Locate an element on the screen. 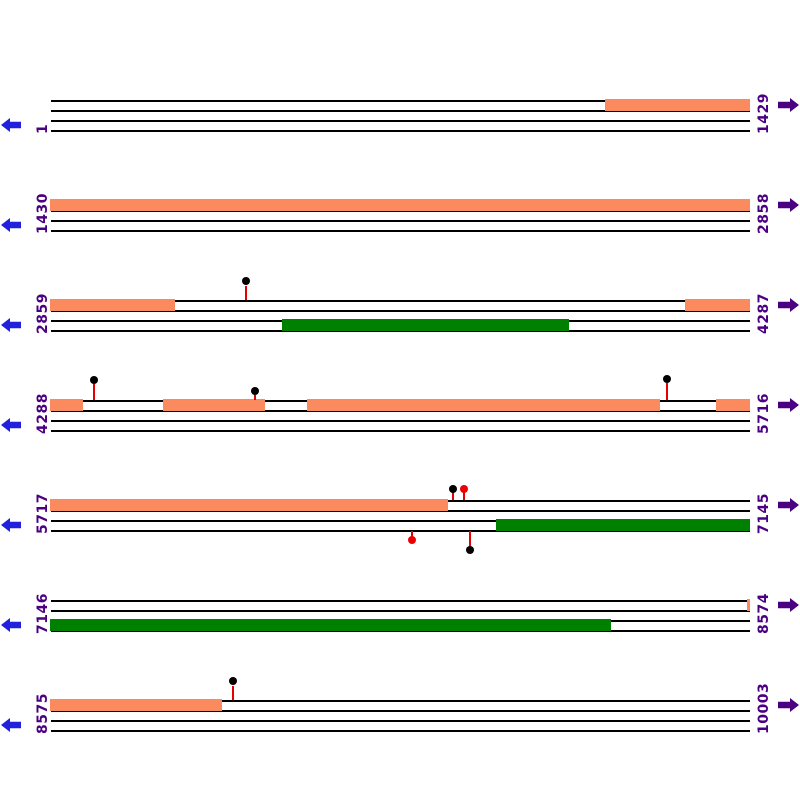  track-start-label: 4288 is located at coordinates (43, 413).